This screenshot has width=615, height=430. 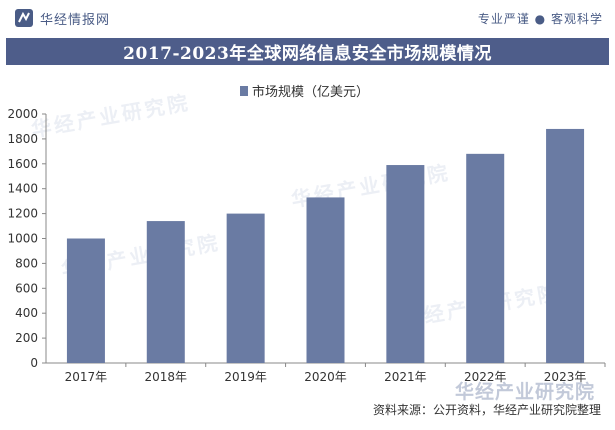 I want to click on header-bar: 华经情报网 专业严谨 ● 客观科学, so click(x=307, y=18).